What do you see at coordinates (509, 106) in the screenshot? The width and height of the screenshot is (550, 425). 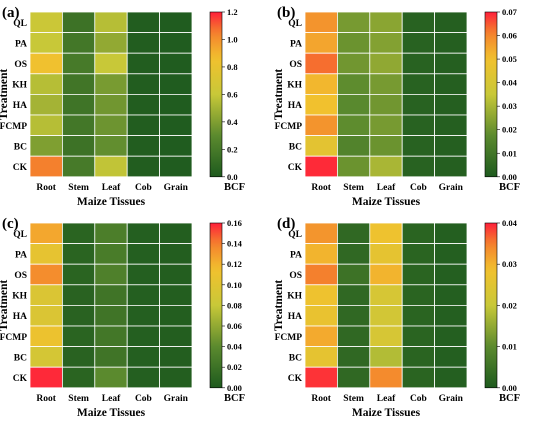 I see `colorbar-tick-label: 0.03` at bounding box center [509, 106].